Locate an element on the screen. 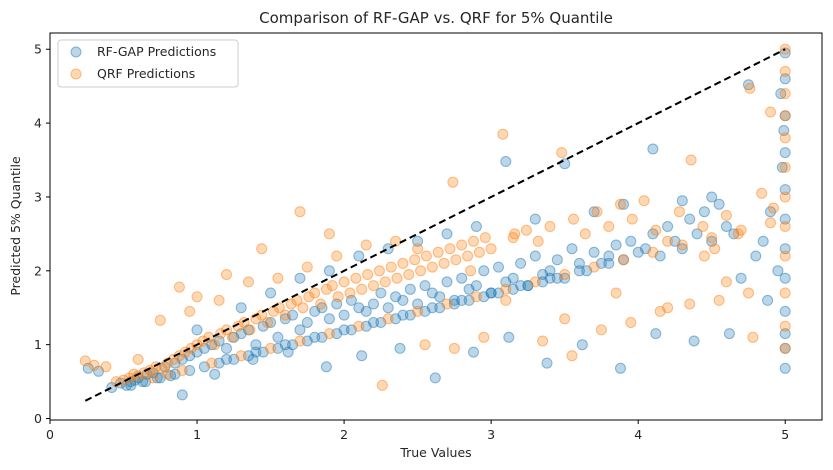  legend-label-qrf: QRF Predictions is located at coordinates (146, 73).